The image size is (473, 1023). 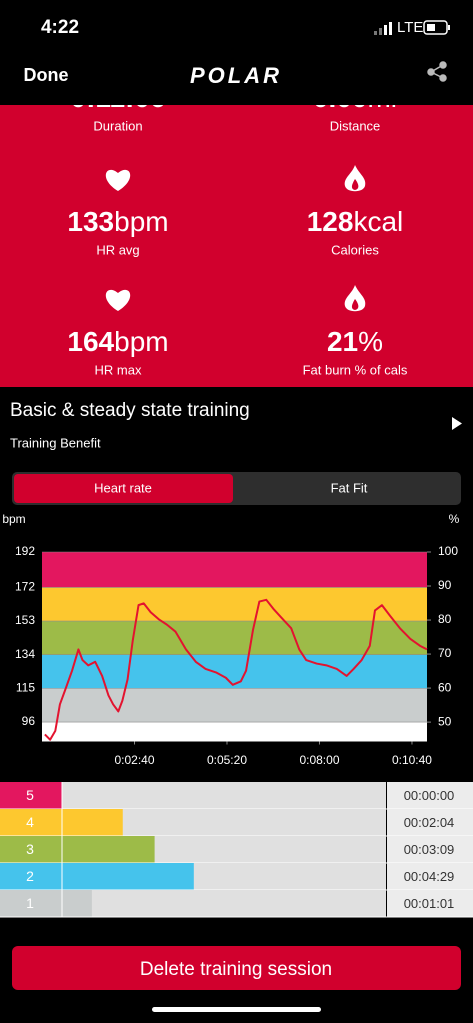 I want to click on share-button, so click(x=437, y=71).